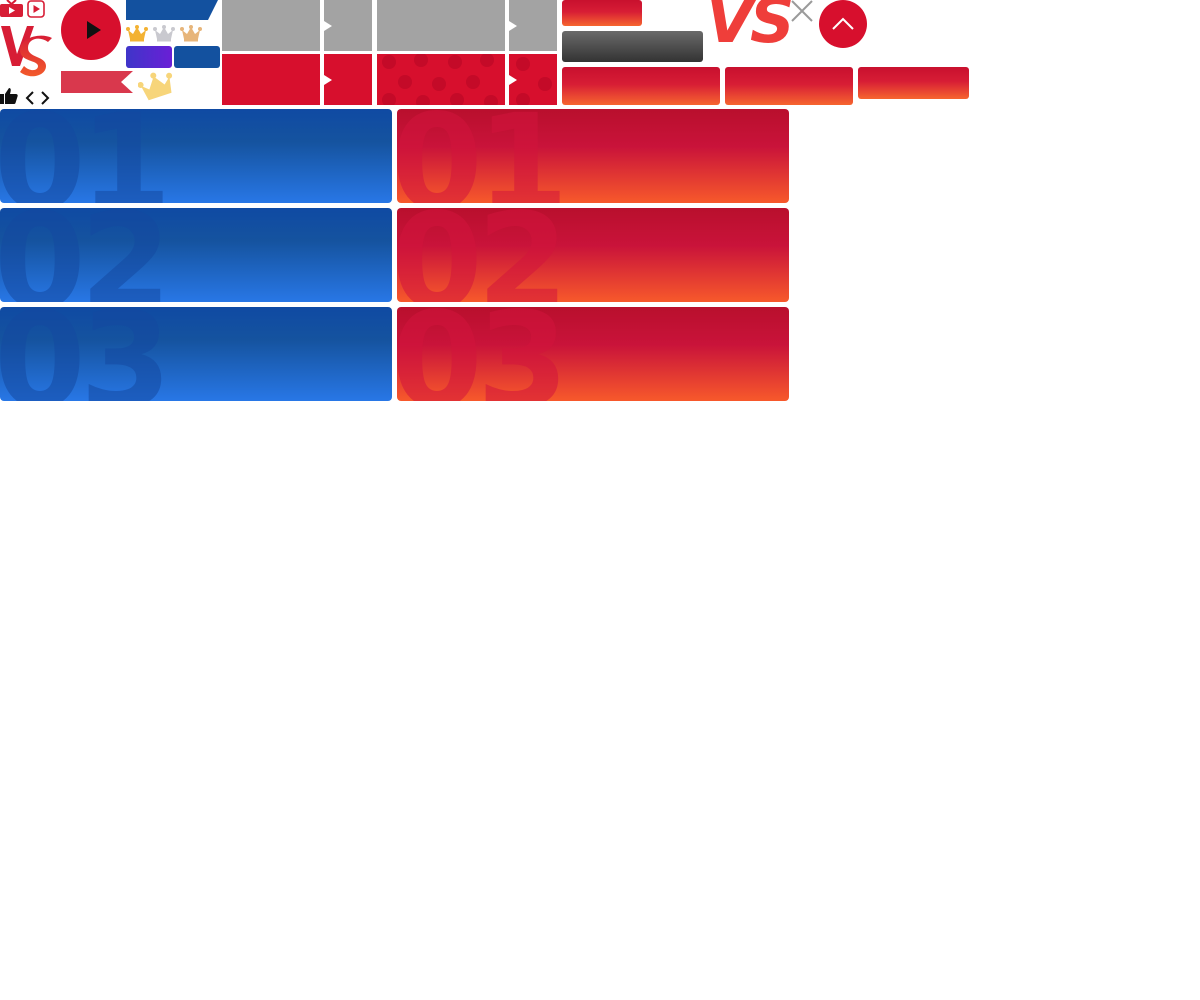 The width and height of the screenshot is (1200, 1000). I want to click on red-pattern-tile, so click(441, 79).